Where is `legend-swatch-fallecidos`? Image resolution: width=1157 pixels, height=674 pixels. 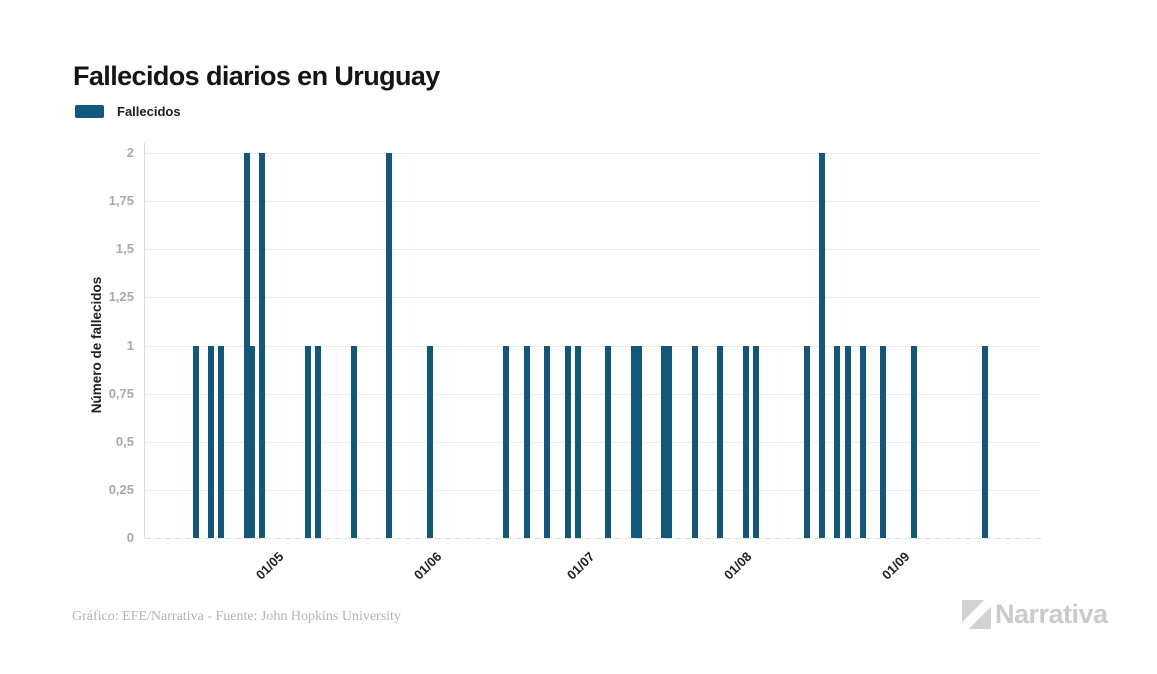
legend-swatch-fallecidos is located at coordinates (89, 111).